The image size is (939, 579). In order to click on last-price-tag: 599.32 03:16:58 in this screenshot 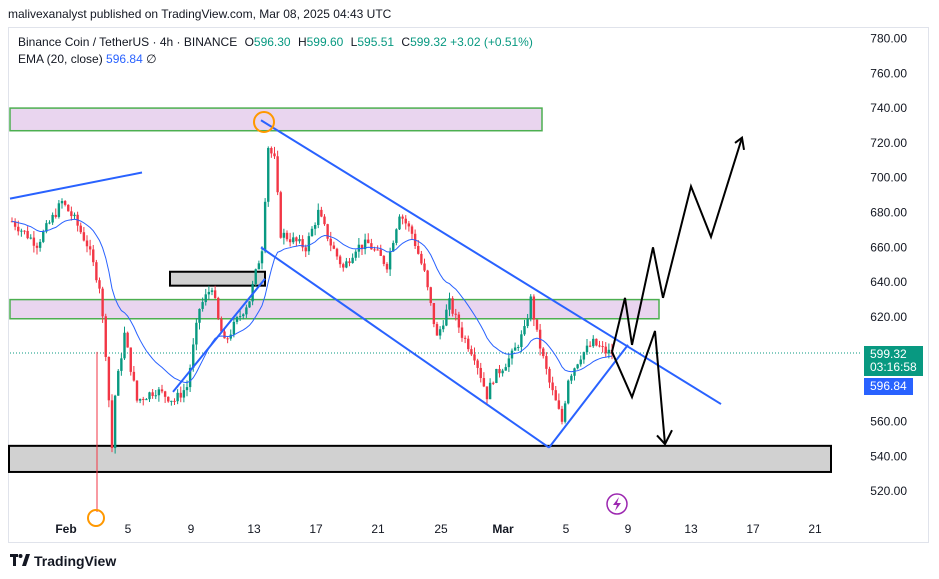, I will do `click(893, 361)`.